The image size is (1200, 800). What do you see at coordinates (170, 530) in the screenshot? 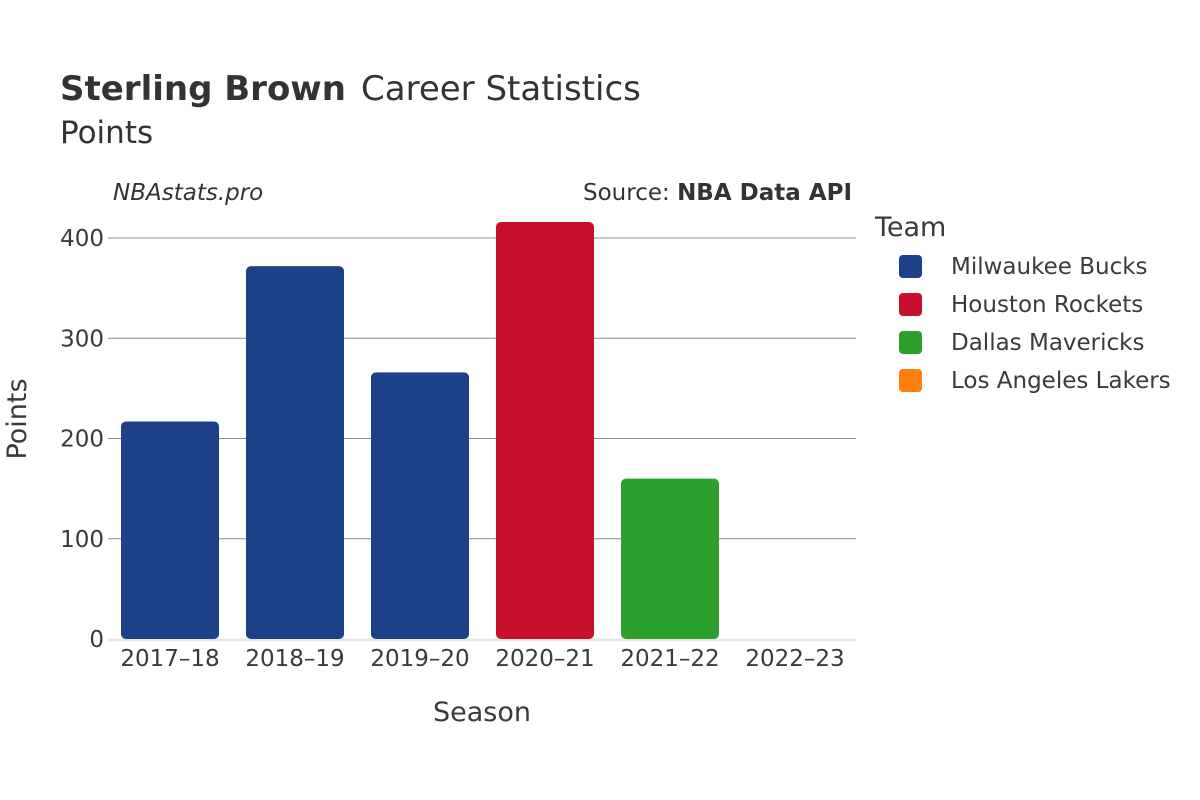
I see `bar-2017–18` at bounding box center [170, 530].